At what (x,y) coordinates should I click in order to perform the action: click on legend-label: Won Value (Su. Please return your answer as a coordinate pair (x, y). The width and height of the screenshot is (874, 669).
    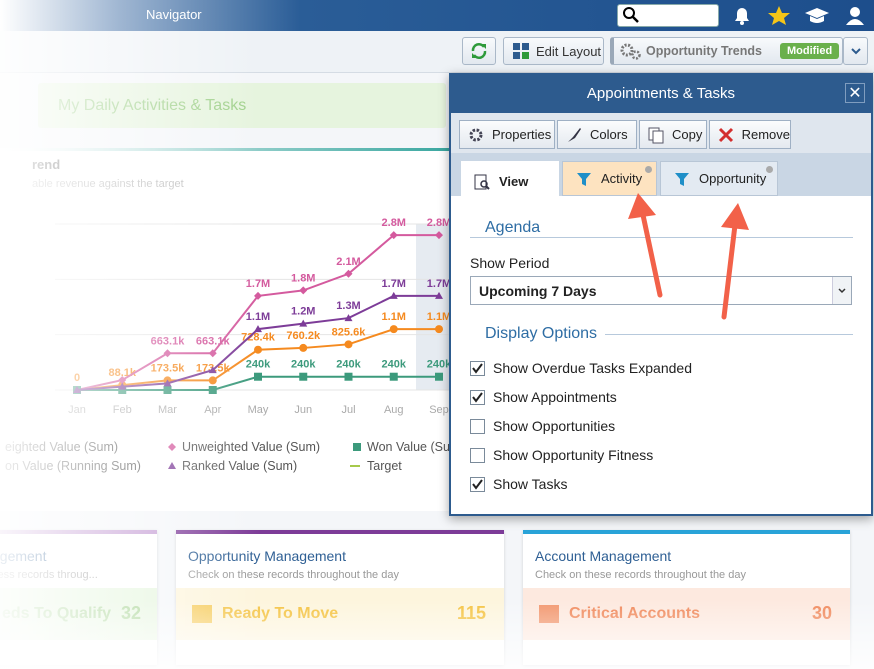
    Looking at the image, I should click on (408, 447).